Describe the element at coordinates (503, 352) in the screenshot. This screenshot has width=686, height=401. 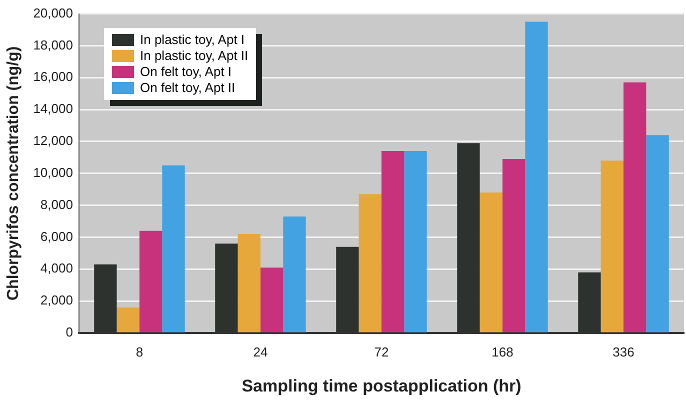
I see `x-tick-label: 168` at that location.